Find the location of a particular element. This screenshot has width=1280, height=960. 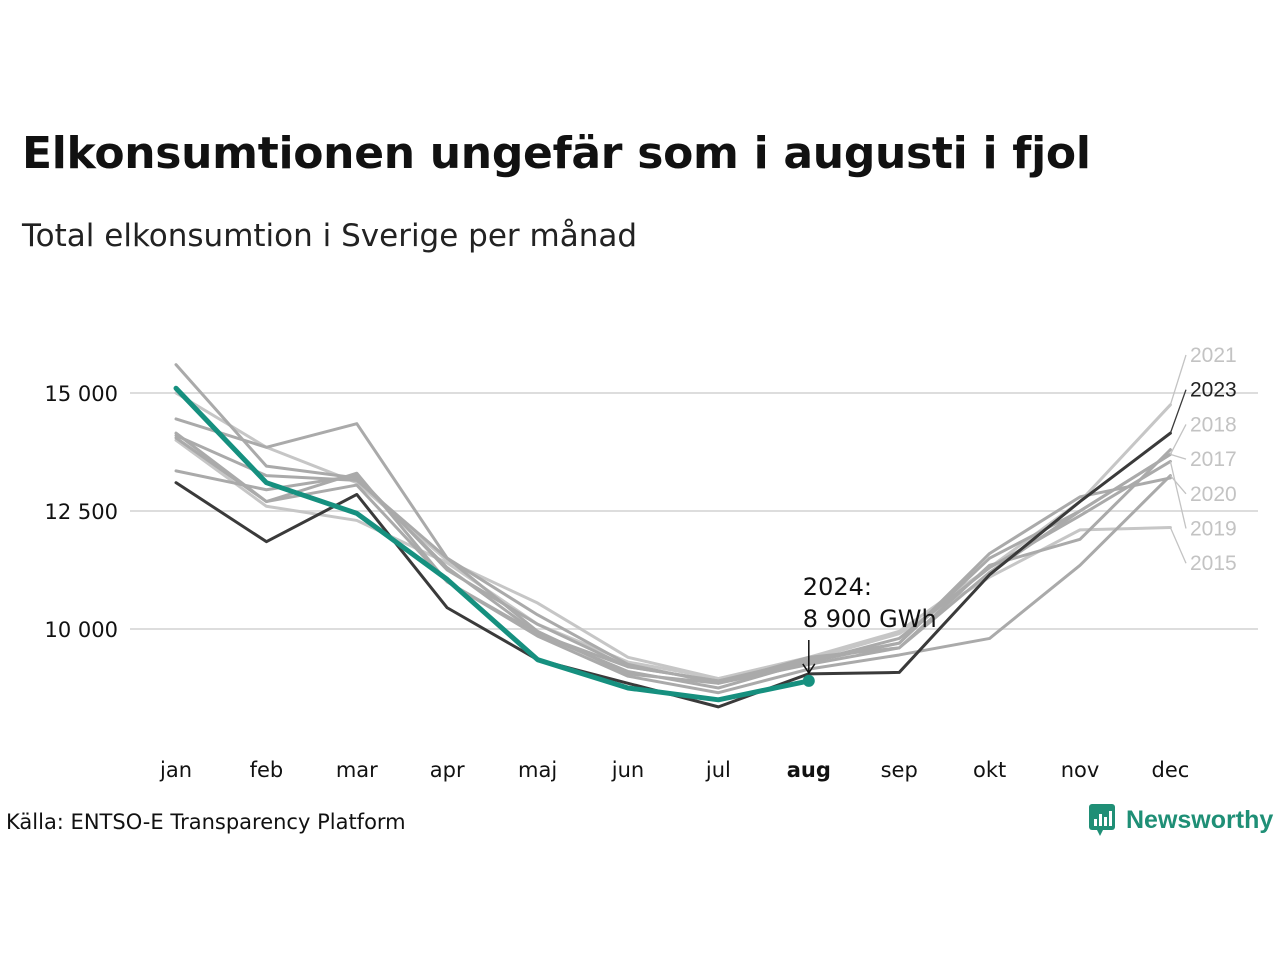

y-tick-label: 15 000 is located at coordinates (81, 394).